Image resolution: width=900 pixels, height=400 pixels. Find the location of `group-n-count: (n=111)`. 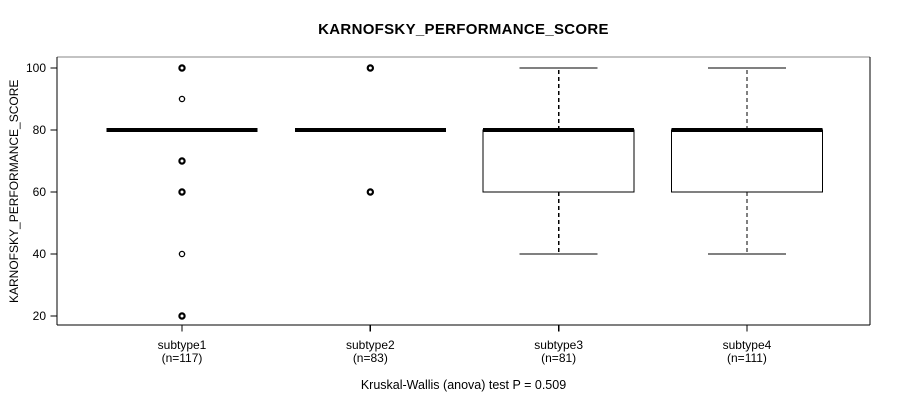

group-n-count: (n=111) is located at coordinates (747, 357).